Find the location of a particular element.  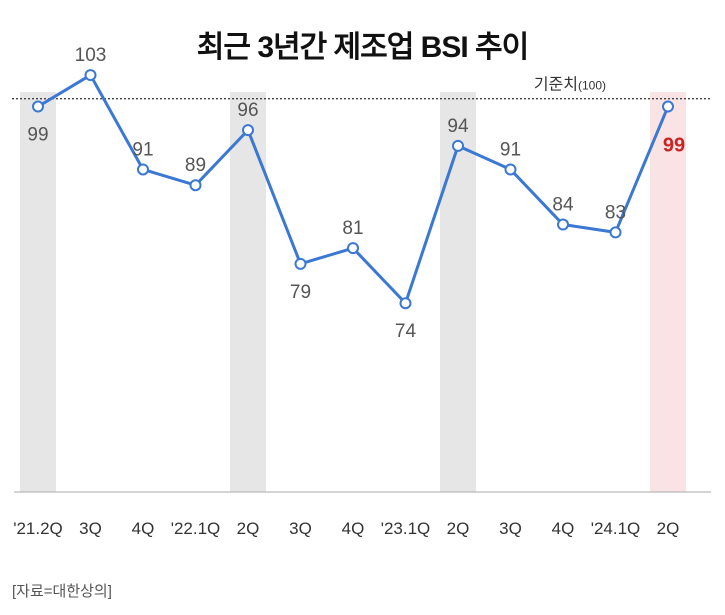

source-note: [자료=대한상의] is located at coordinates (62, 591).